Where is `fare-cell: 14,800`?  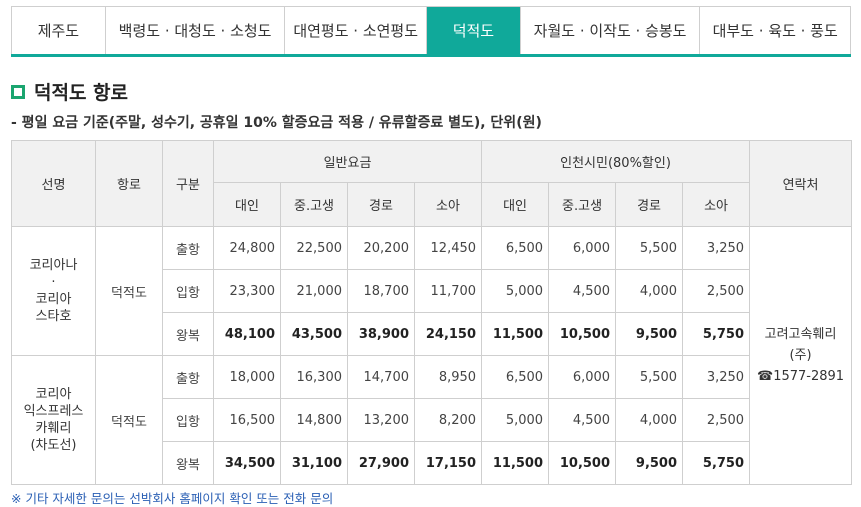
fare-cell: 14,800 is located at coordinates (314, 420).